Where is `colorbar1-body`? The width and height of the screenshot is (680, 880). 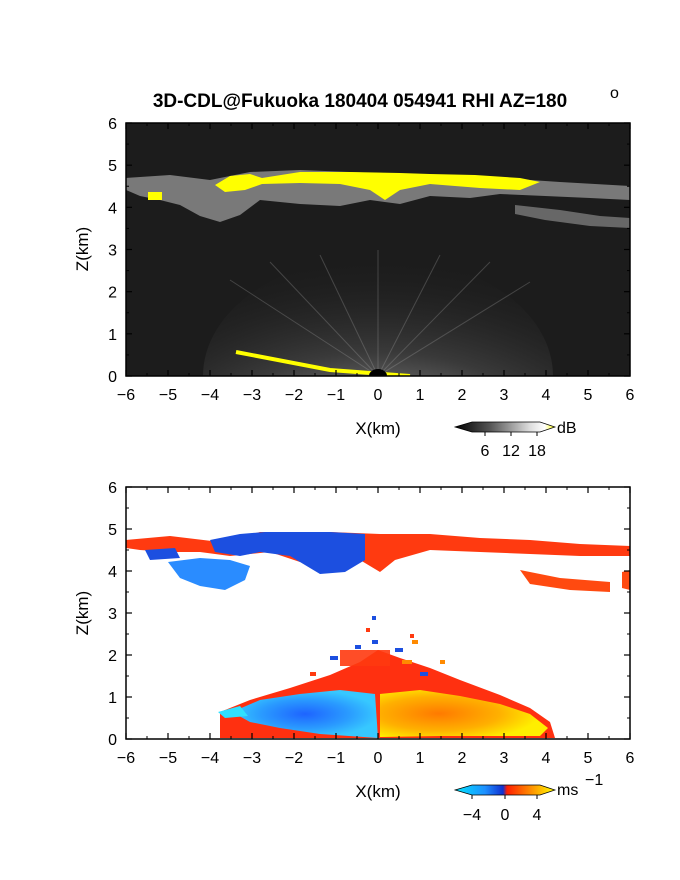 colorbar1-body is located at coordinates (505, 427).